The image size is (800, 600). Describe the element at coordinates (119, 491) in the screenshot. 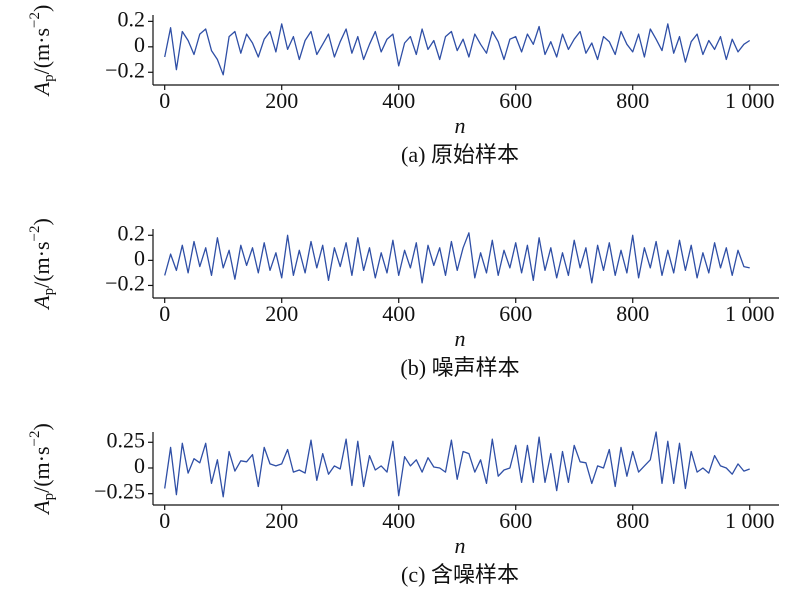

I see `y-tick-label: −0.25` at that location.